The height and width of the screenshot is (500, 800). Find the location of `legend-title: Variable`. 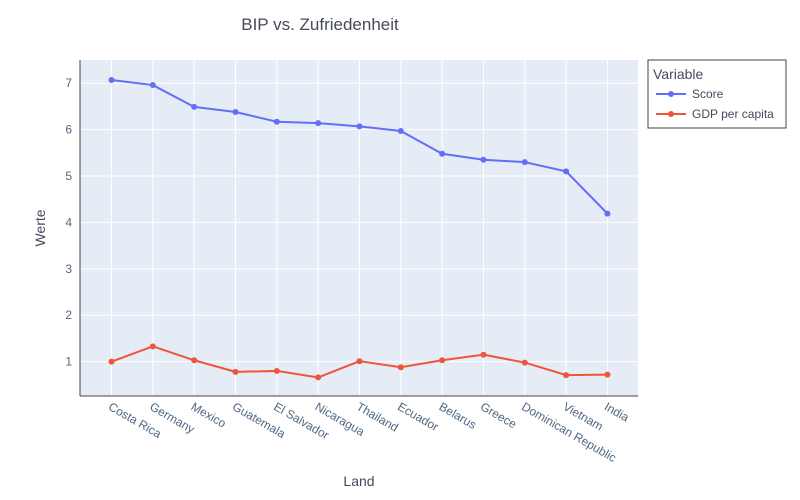

legend-title: Variable is located at coordinates (678, 74).